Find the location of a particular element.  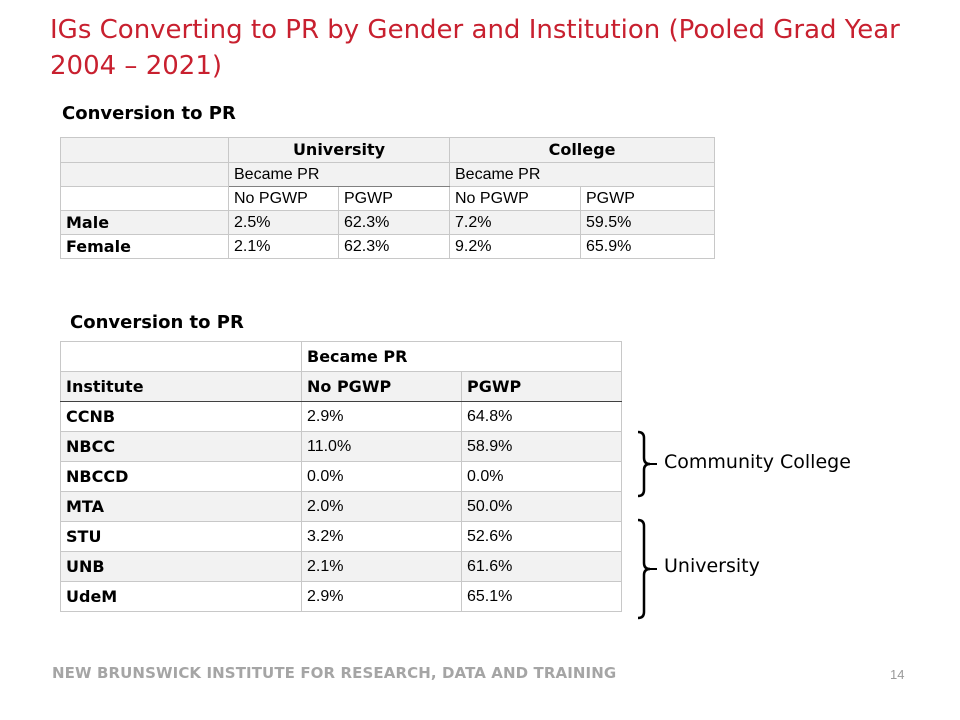

community-college-label: Community College is located at coordinates (757, 462).